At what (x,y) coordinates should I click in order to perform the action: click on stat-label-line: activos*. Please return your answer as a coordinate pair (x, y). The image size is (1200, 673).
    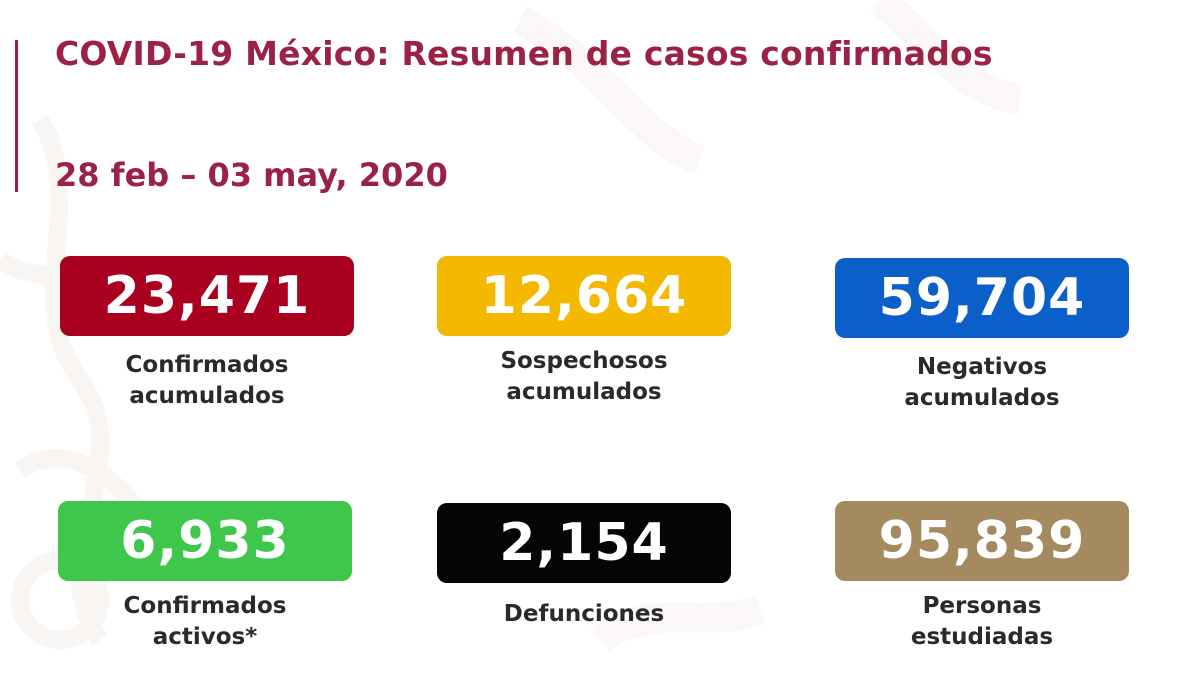
    Looking at the image, I should click on (205, 637).